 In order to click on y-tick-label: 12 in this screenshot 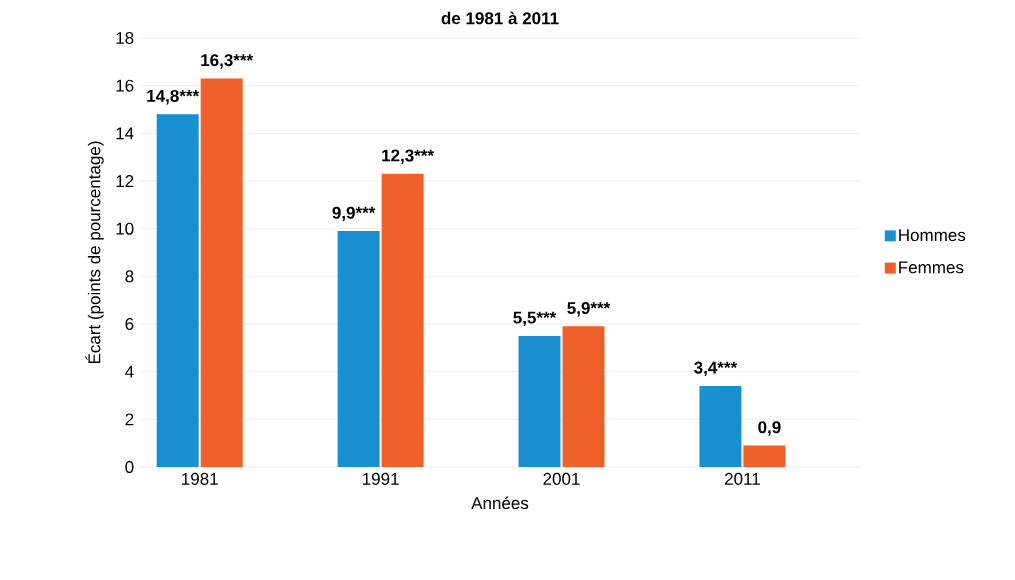, I will do `click(125, 181)`.